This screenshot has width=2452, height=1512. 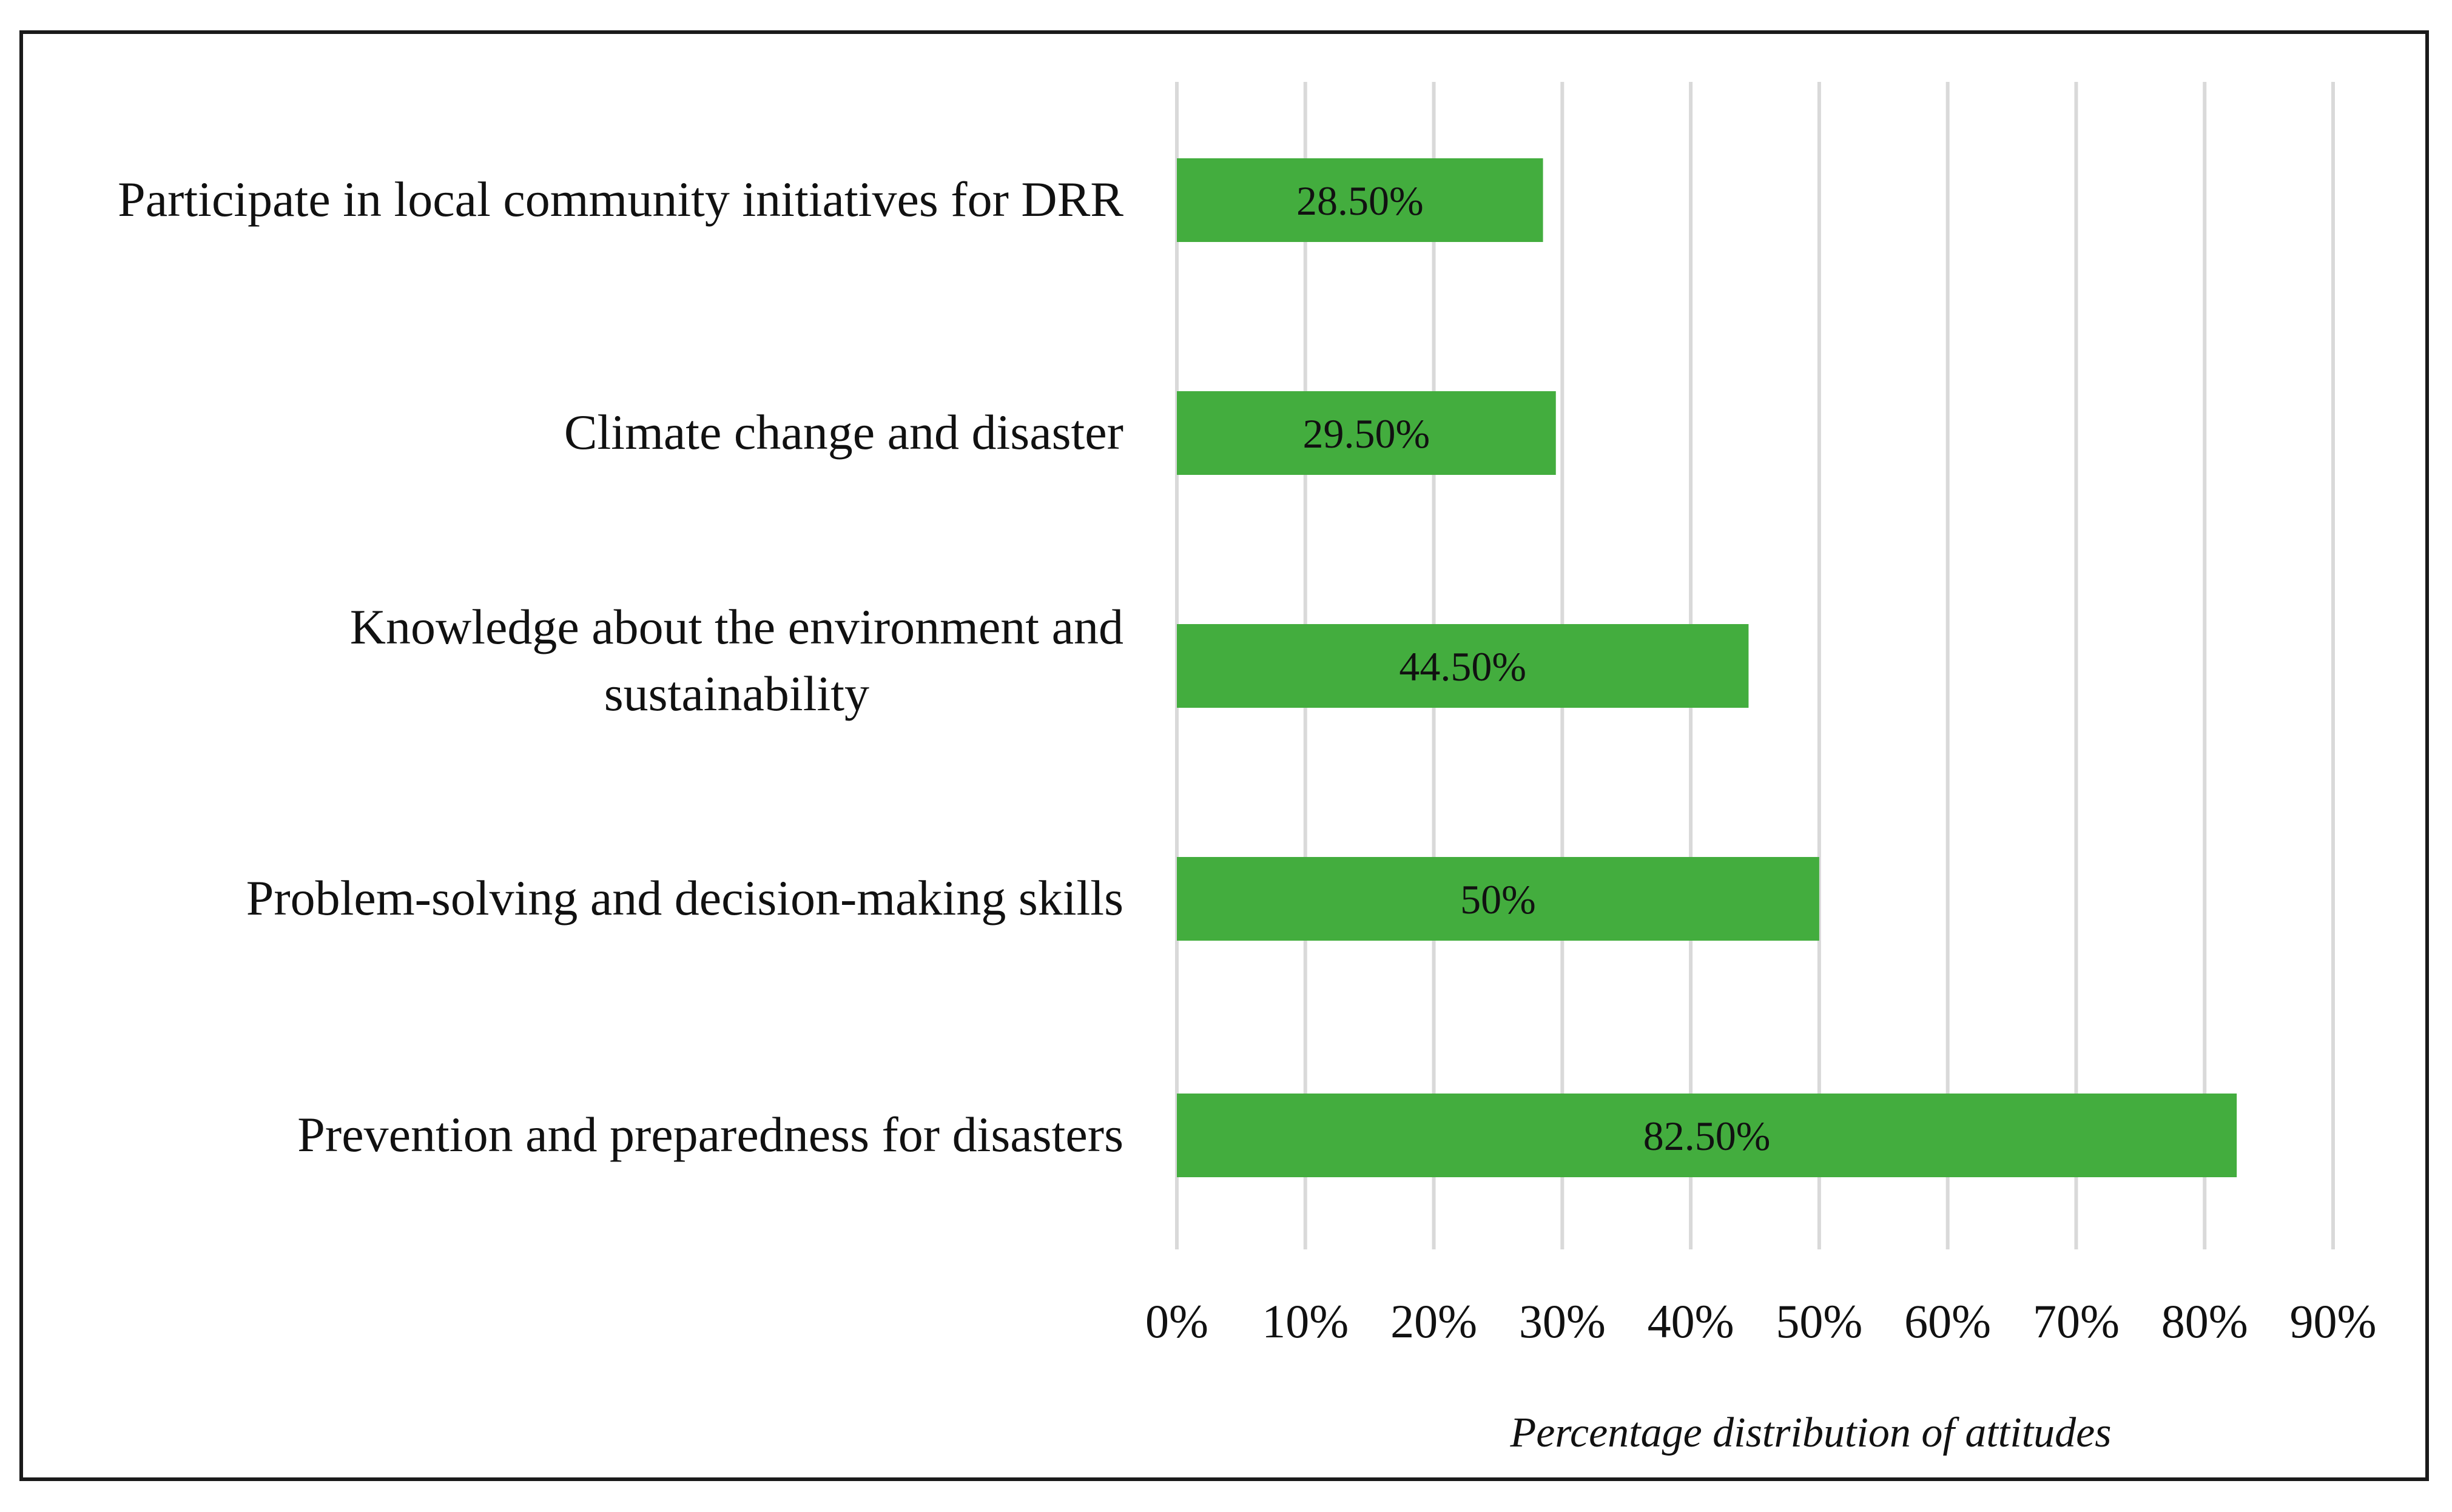 What do you see at coordinates (1811, 1433) in the screenshot?
I see `x-axis-title: Percentage distribution of attitudes` at bounding box center [1811, 1433].